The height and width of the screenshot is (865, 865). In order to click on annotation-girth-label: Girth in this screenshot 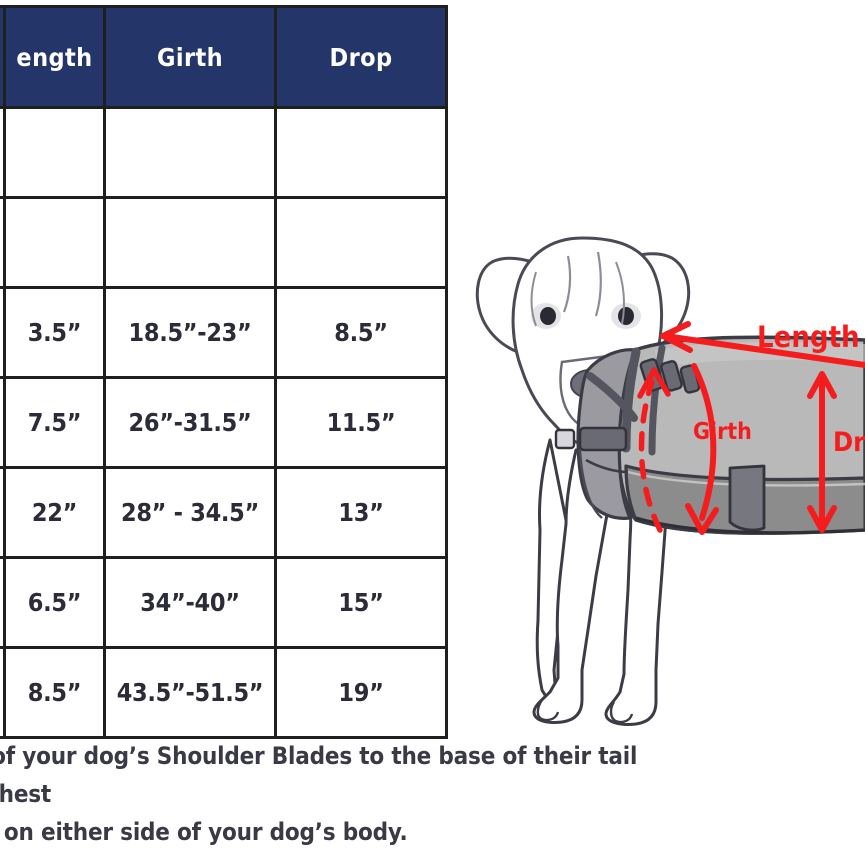, I will do `click(722, 432)`.